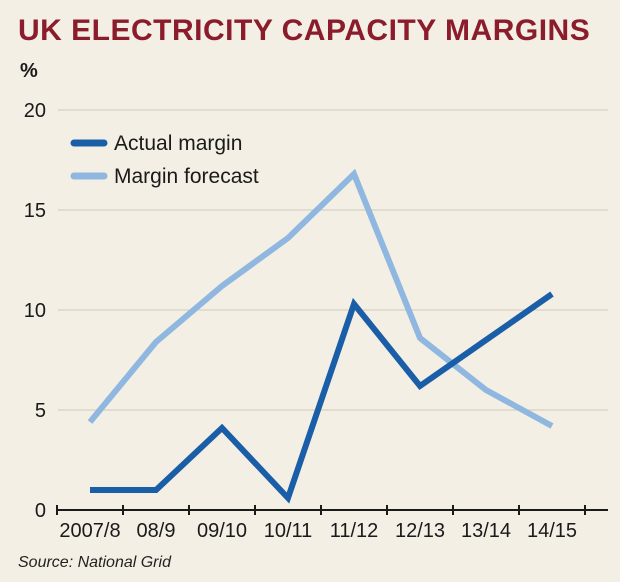 Image resolution: width=620 pixels, height=582 pixels. Describe the element at coordinates (94, 562) in the screenshot. I see `source-note: Source: National Grid` at that location.